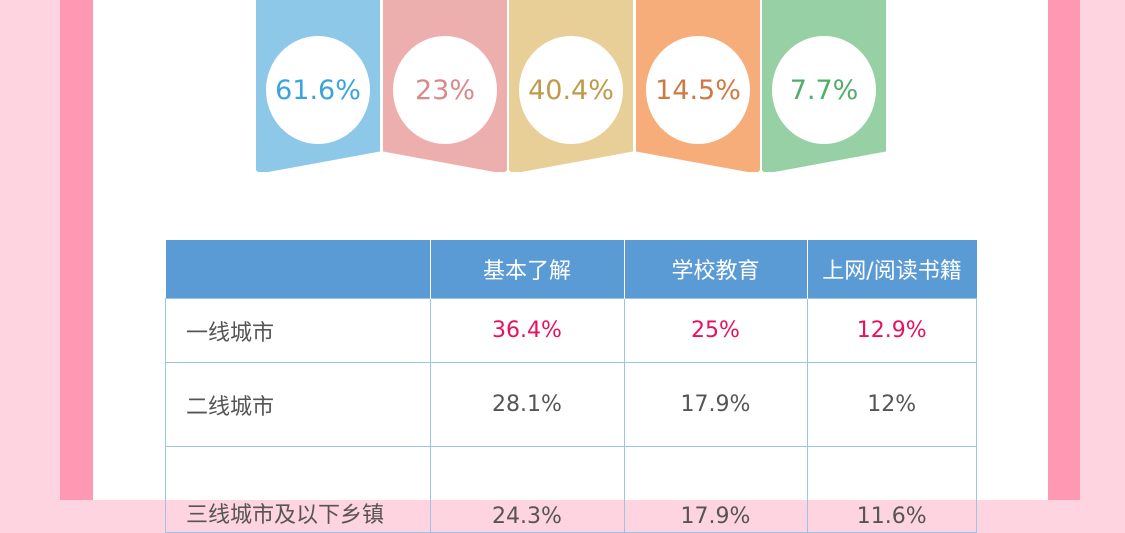 The height and width of the screenshot is (533, 1125). What do you see at coordinates (715, 330) in the screenshot?
I see `table-cell: 25%` at bounding box center [715, 330].